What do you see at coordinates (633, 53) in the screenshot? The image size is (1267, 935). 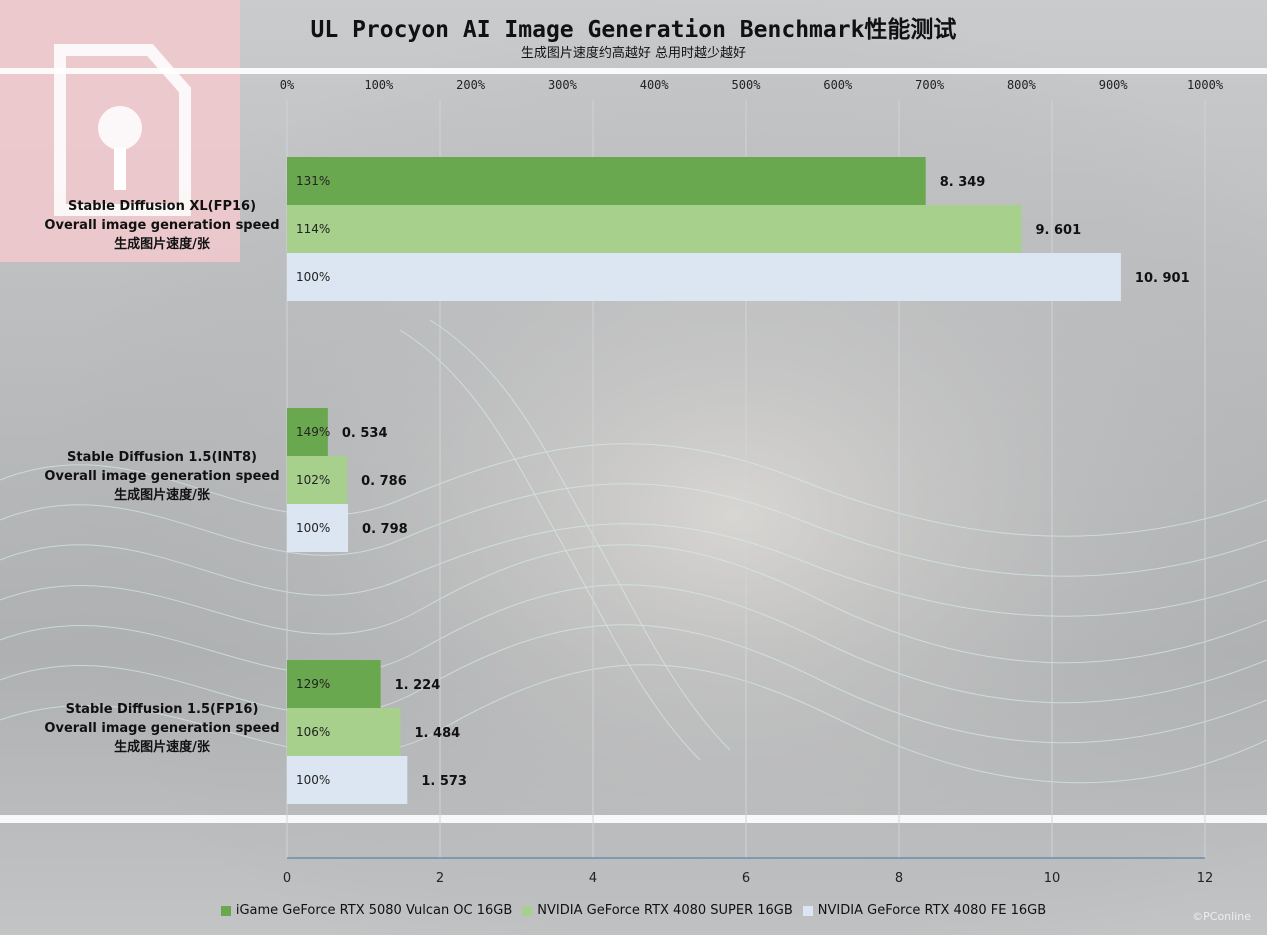 I see `chart-subtitle: 生成图片速度约高越好 总用时越少越好` at bounding box center [633, 53].